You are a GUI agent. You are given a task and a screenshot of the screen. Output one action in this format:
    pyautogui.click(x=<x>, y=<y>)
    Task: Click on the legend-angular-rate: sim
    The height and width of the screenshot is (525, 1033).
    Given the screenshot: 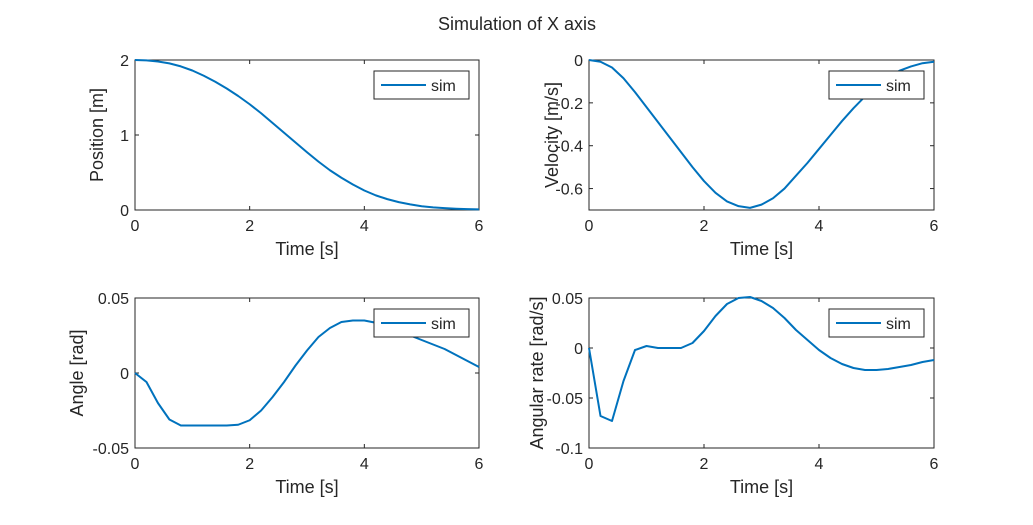 What is the action you would take?
    pyautogui.click(x=876, y=323)
    